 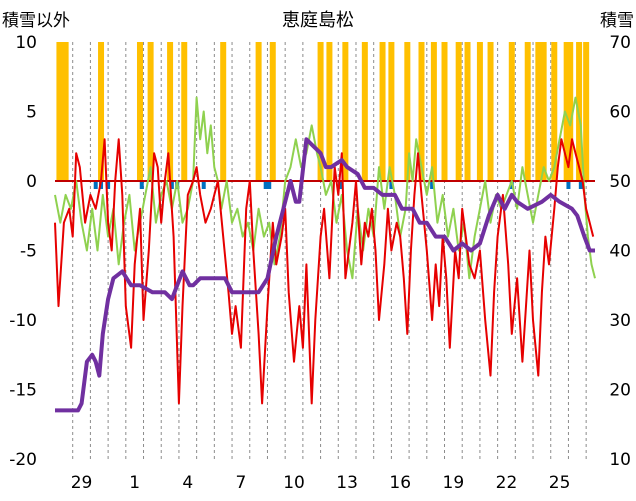 What do you see at coordinates (23, 391) in the screenshot?
I see `left-tick-label: -15` at bounding box center [23, 391].